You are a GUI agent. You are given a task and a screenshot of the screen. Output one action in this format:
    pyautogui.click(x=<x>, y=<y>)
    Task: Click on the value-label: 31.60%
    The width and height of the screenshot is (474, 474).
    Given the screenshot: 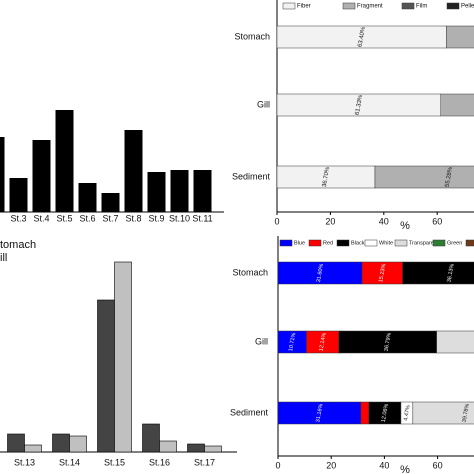 What is the action you would take?
    pyautogui.click(x=320, y=273)
    